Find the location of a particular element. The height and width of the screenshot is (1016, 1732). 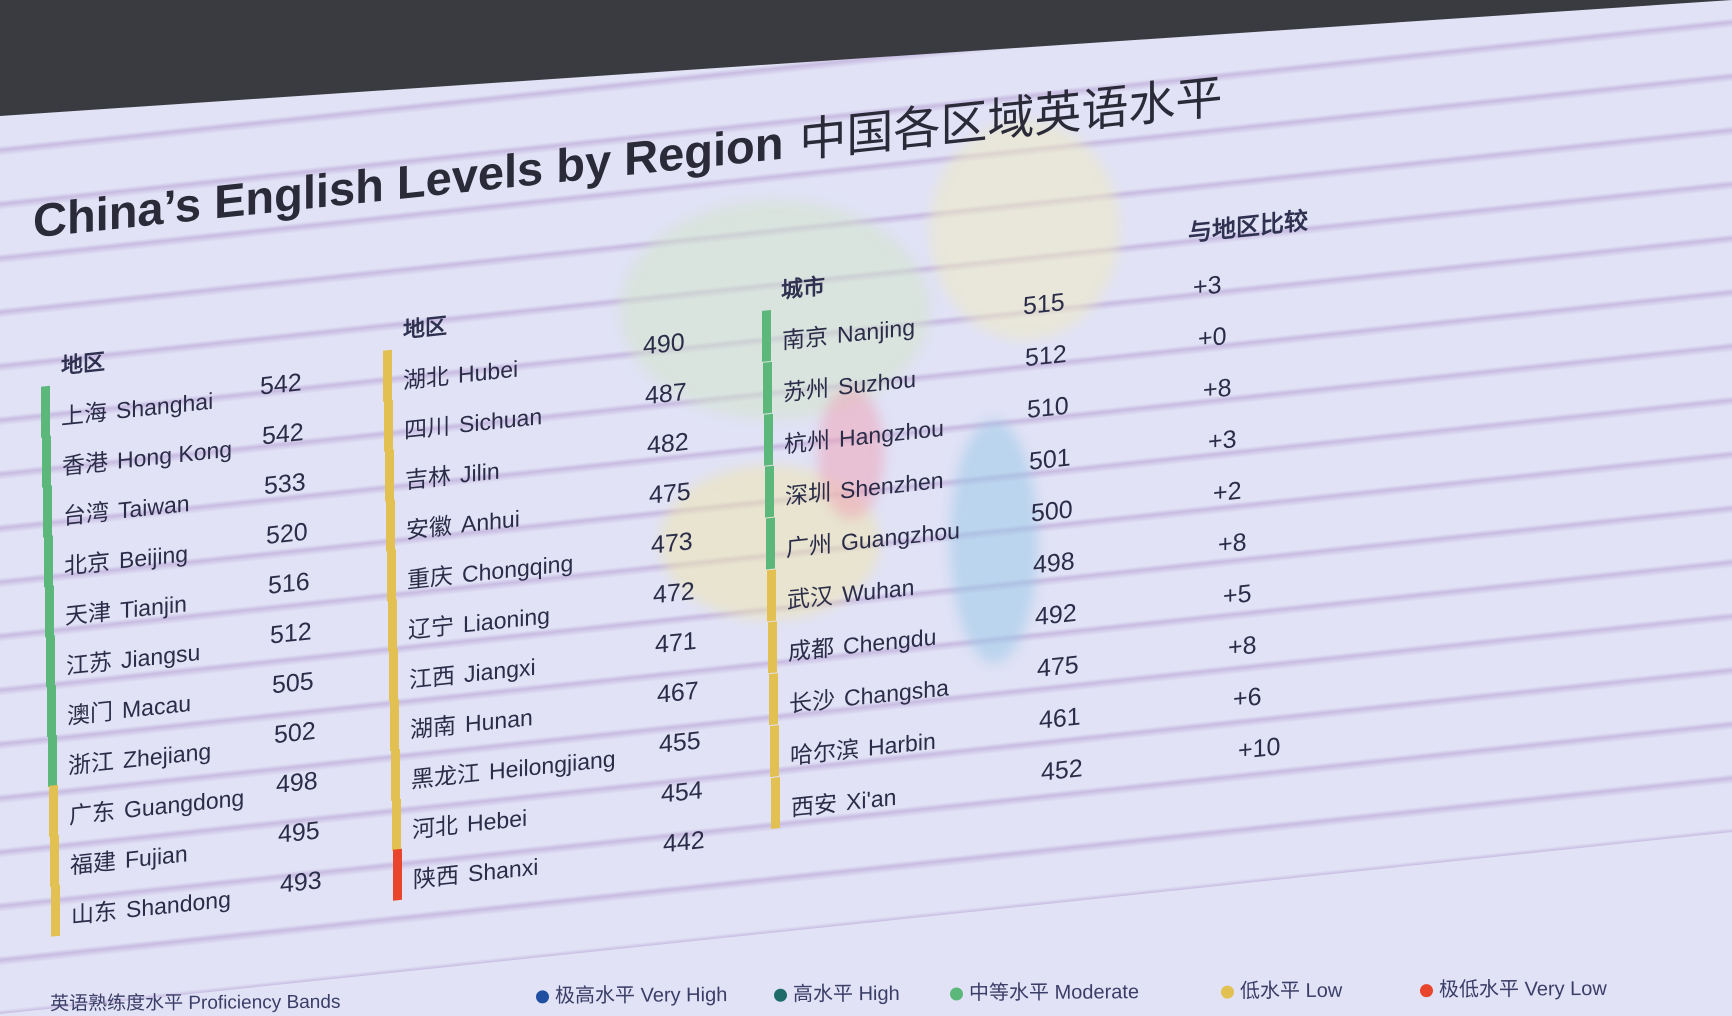

region-name-en: Changsha is located at coordinates (896, 693).